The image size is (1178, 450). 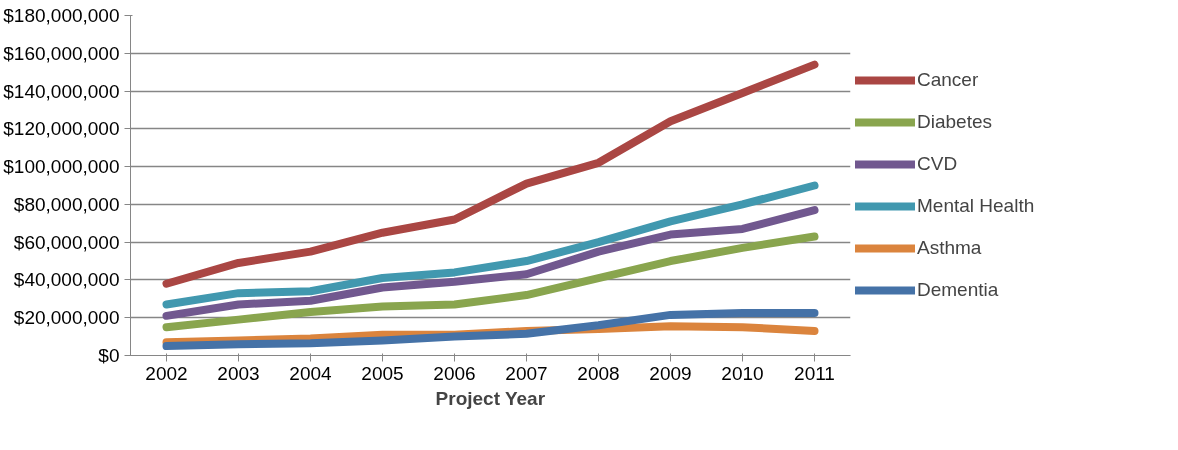 What do you see at coordinates (61, 53) in the screenshot?
I see `y-tick-label: $160,000,000` at bounding box center [61, 53].